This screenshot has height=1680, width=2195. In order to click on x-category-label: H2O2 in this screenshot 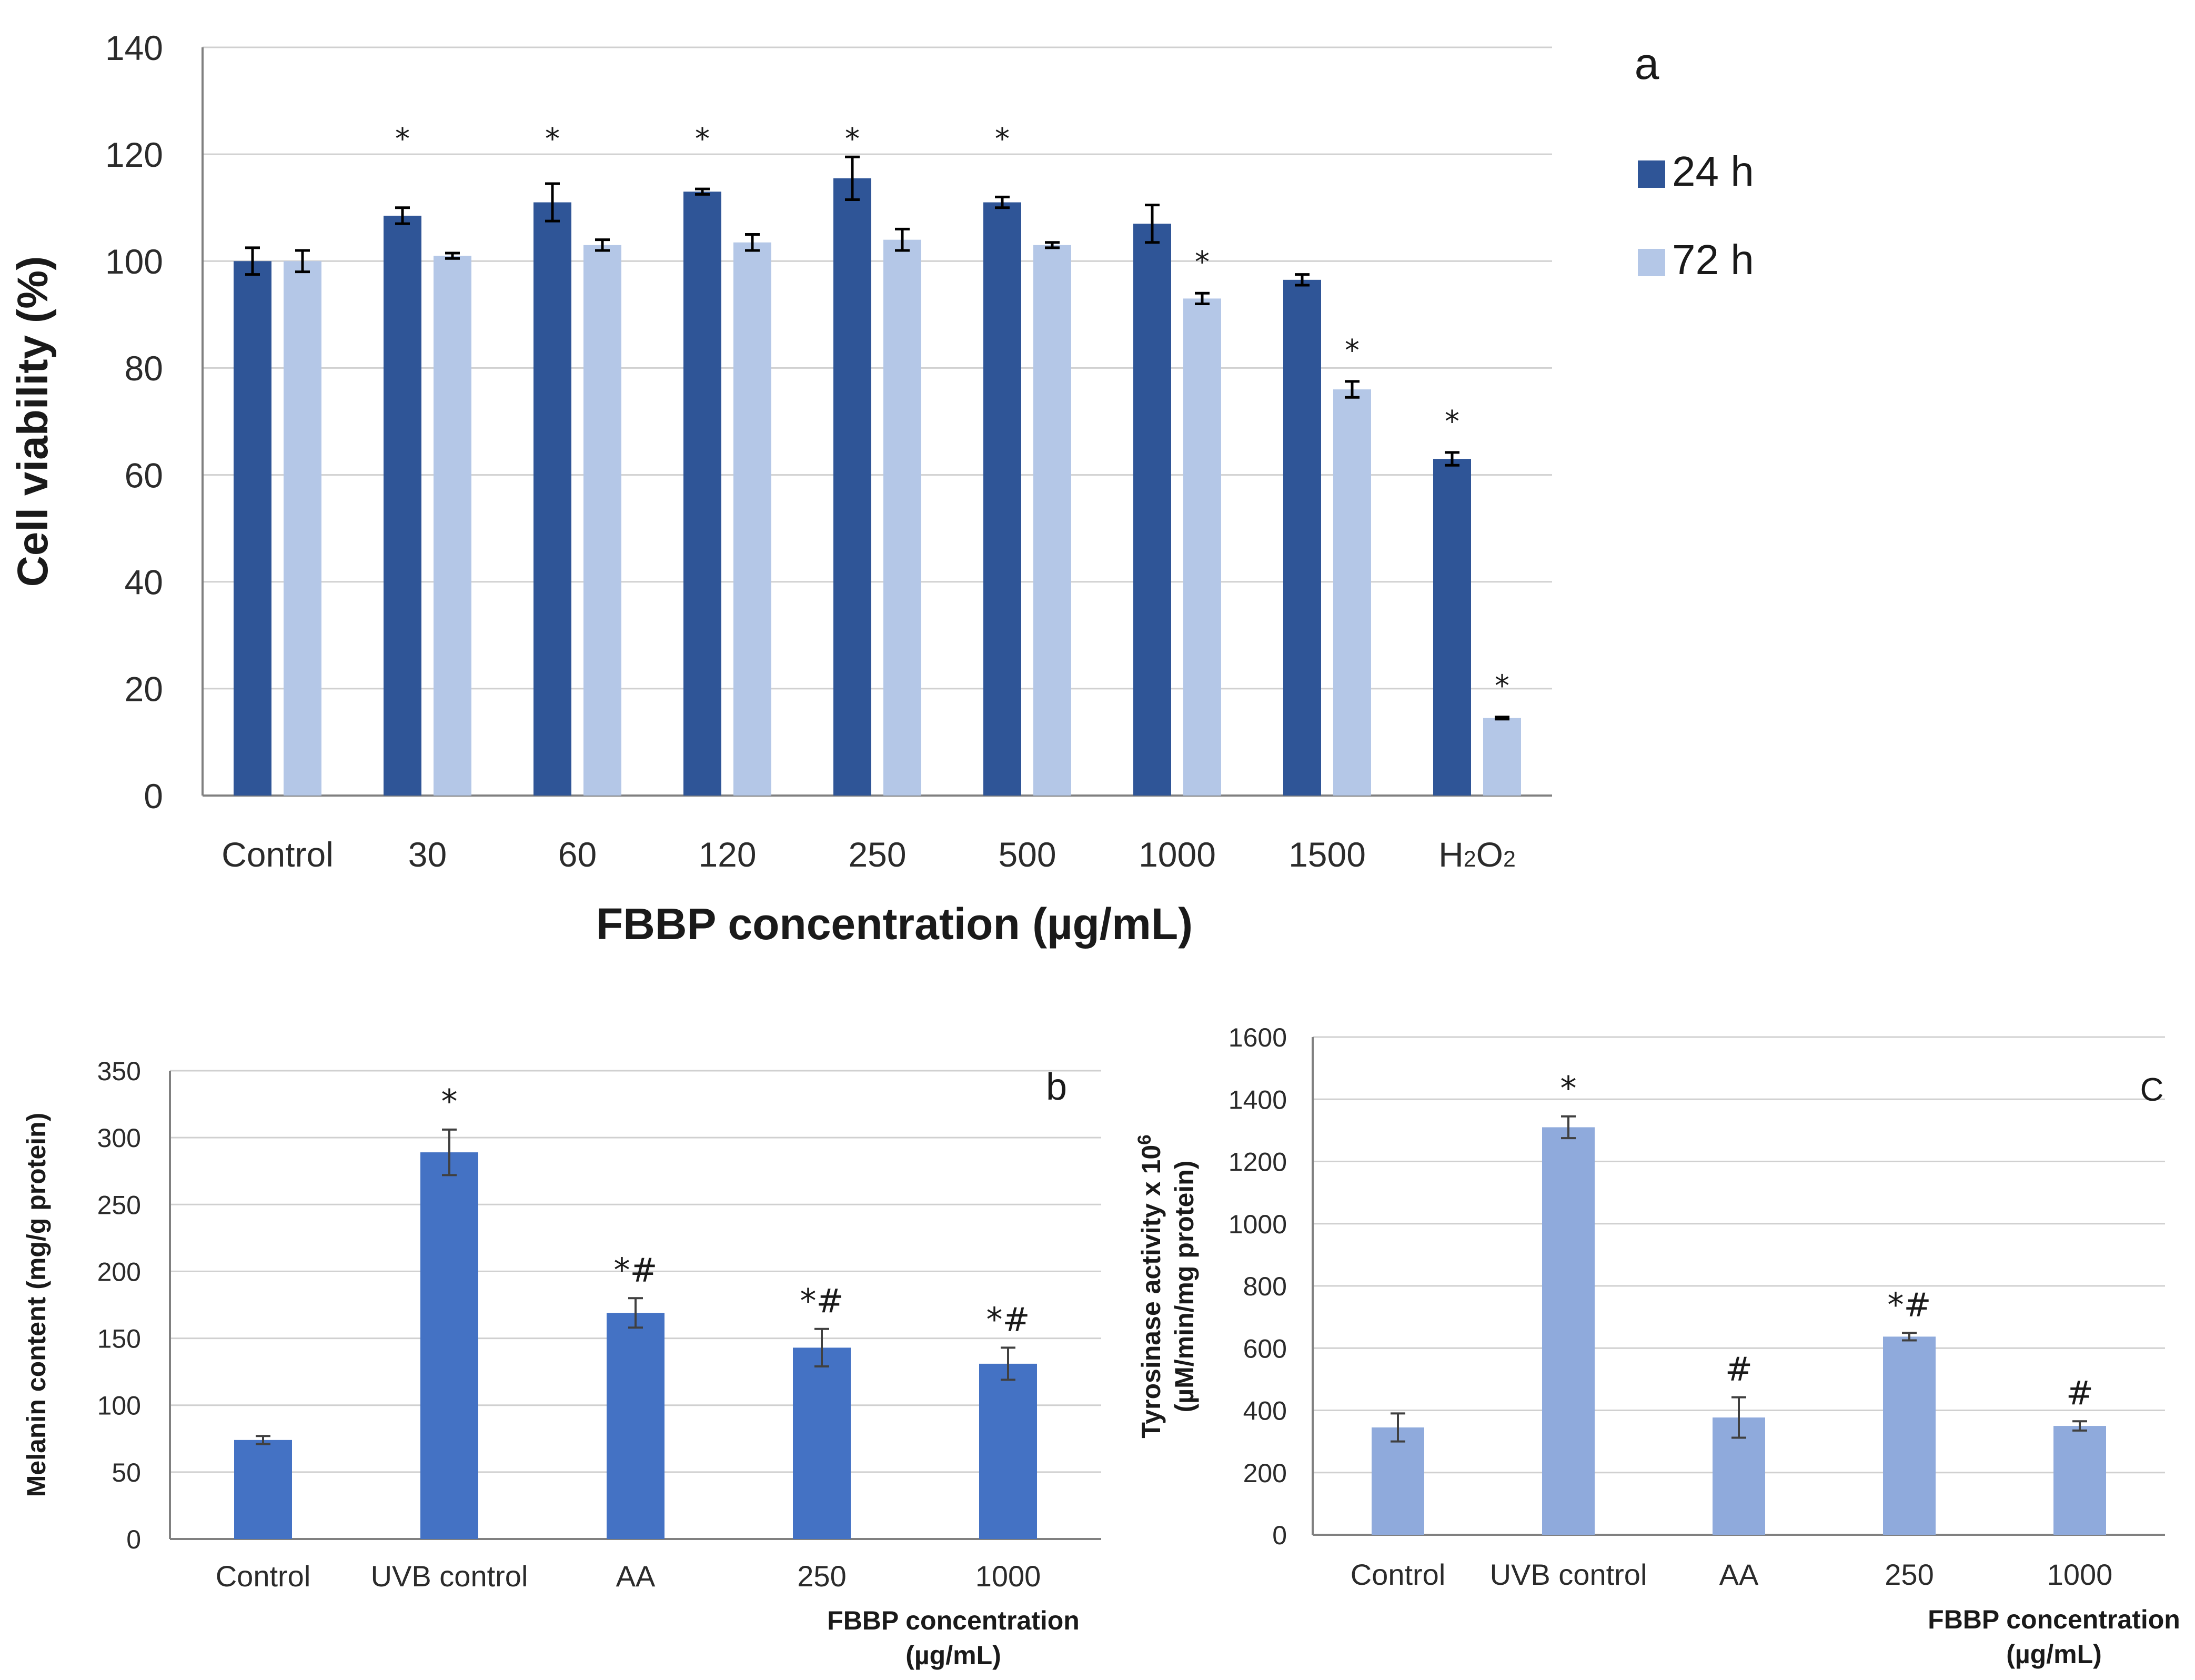, I will do `click(1477, 854)`.